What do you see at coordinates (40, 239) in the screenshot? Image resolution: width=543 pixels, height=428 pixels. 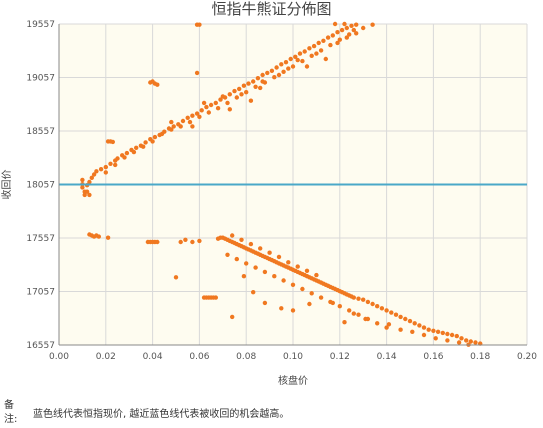 I see `y-tick-label: 17557` at bounding box center [40, 239].